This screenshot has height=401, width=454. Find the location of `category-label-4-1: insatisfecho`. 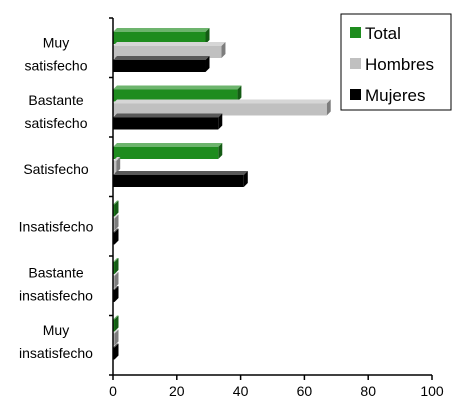

category-label-4-1: insatisfecho is located at coordinates (56, 295).